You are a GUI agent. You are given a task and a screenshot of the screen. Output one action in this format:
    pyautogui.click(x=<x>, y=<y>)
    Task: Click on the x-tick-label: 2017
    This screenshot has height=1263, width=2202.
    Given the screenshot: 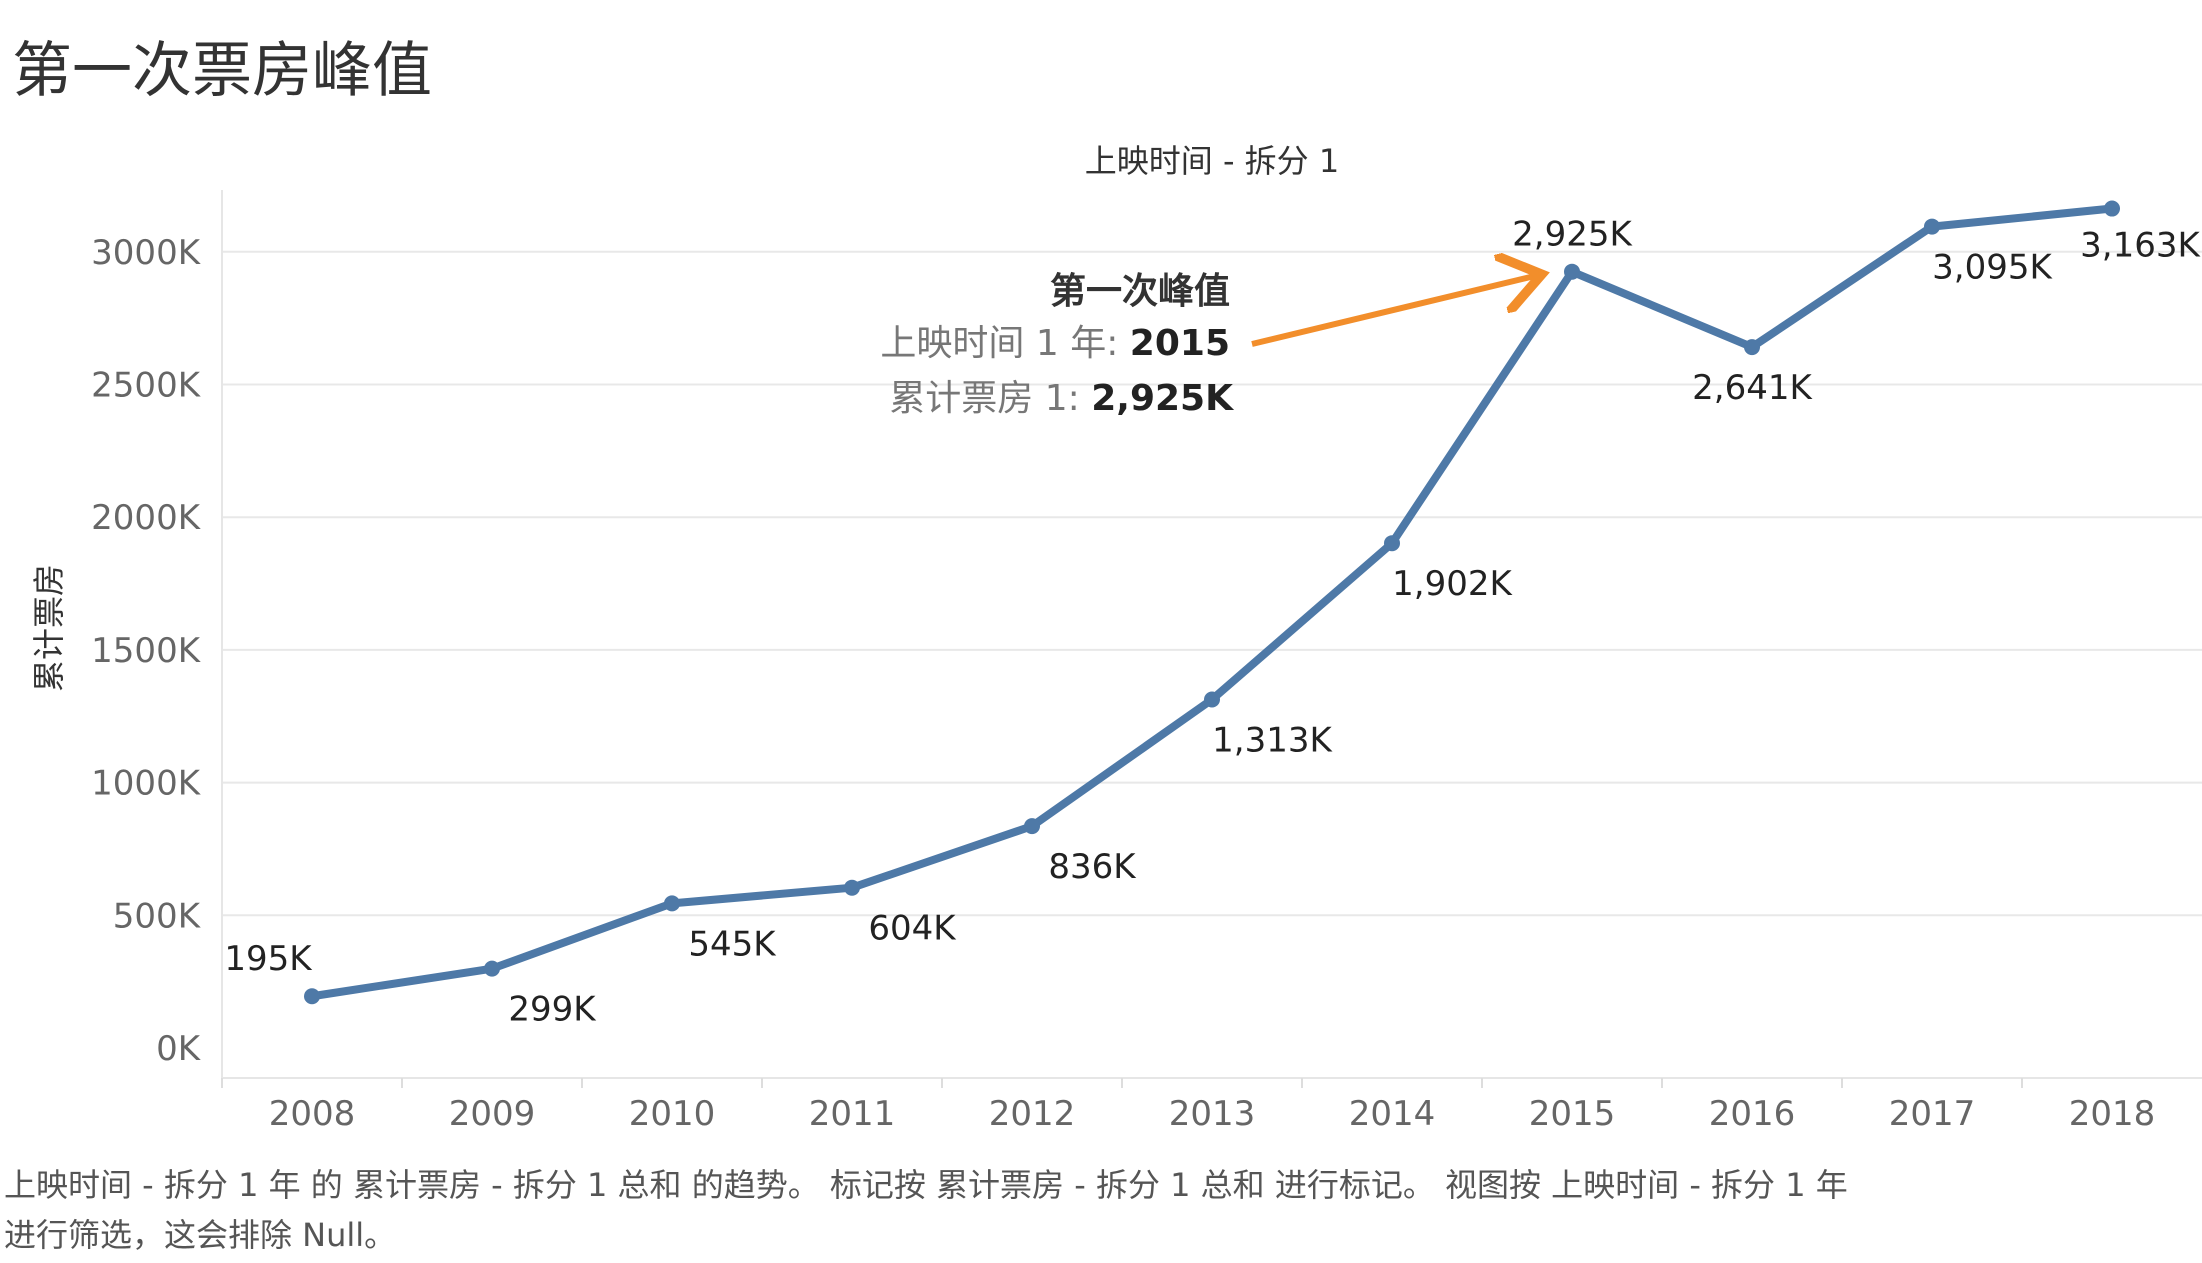 What is the action you would take?
    pyautogui.click(x=1932, y=1114)
    